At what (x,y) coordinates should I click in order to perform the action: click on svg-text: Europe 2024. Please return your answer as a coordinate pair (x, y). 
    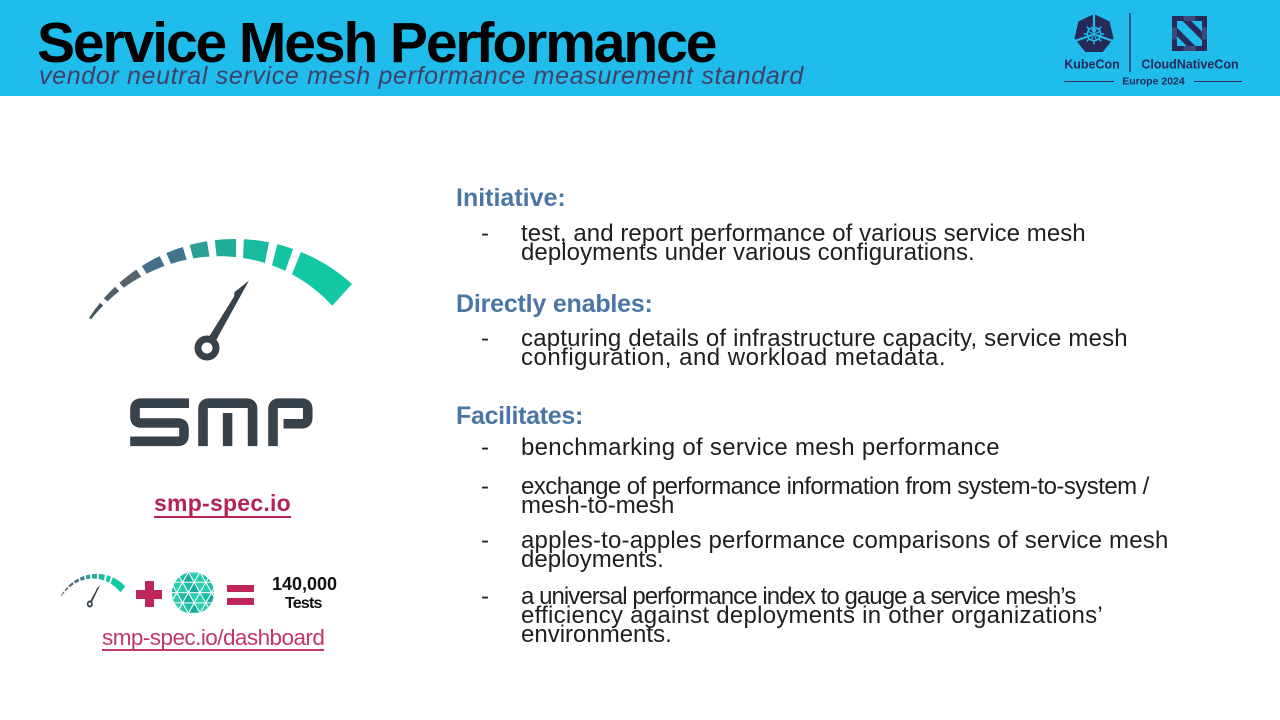
    Looking at the image, I should click on (1153, 82).